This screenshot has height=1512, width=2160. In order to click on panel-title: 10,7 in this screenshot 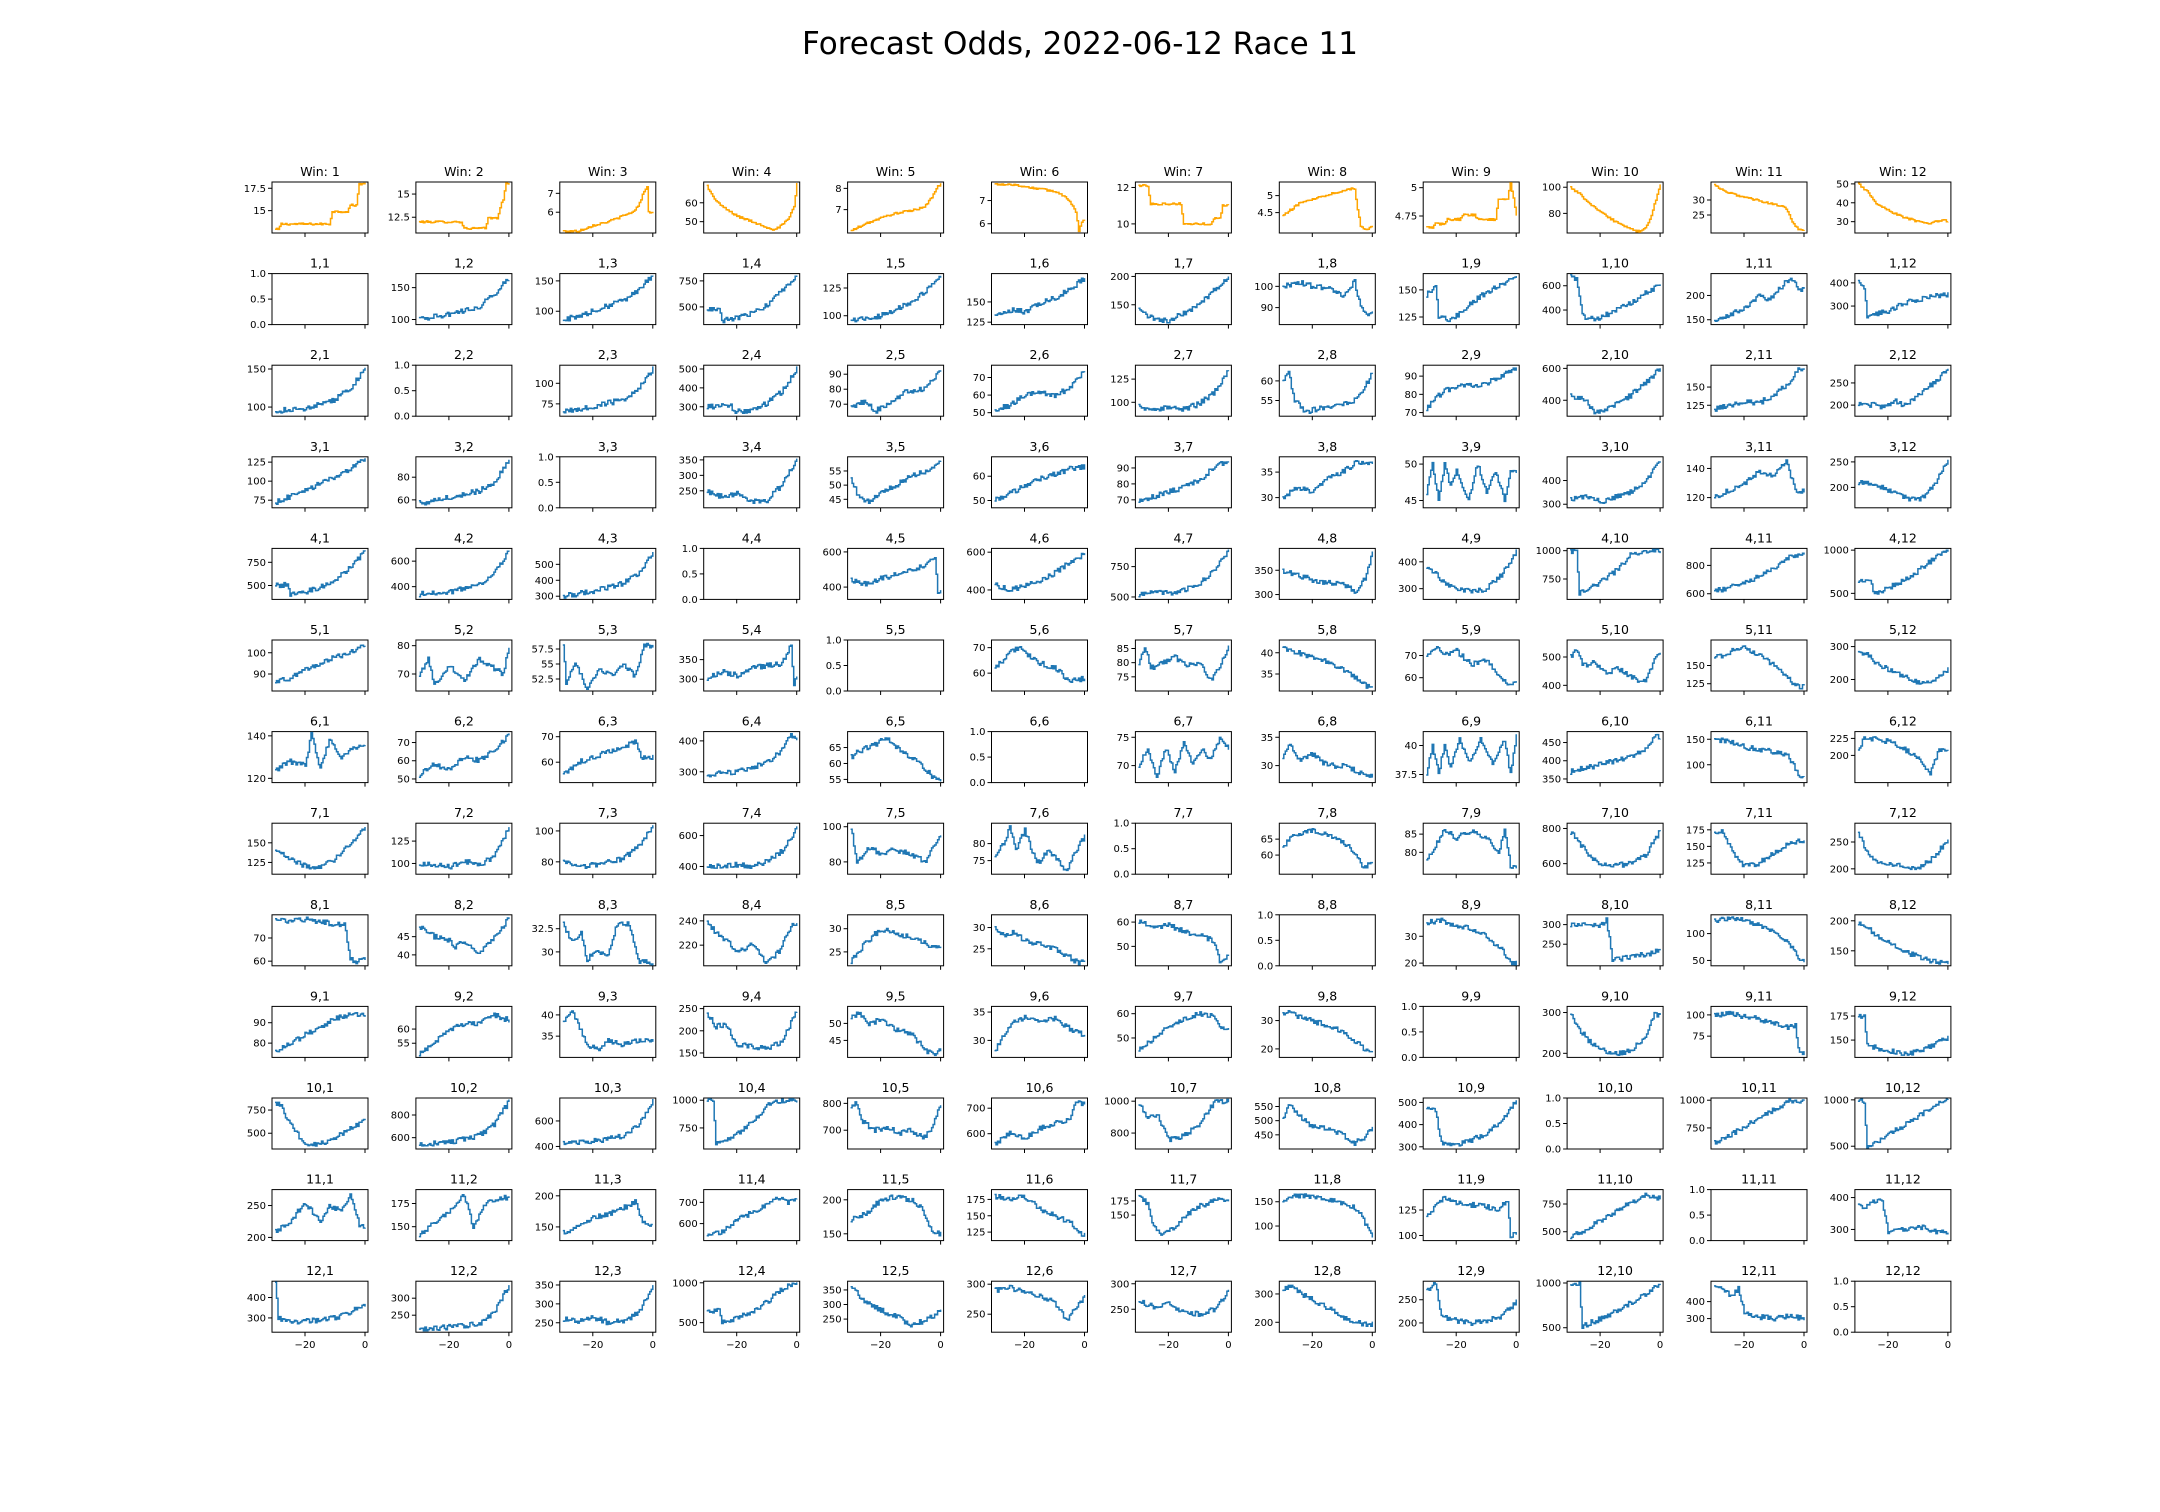, I will do `click(1183, 1087)`.